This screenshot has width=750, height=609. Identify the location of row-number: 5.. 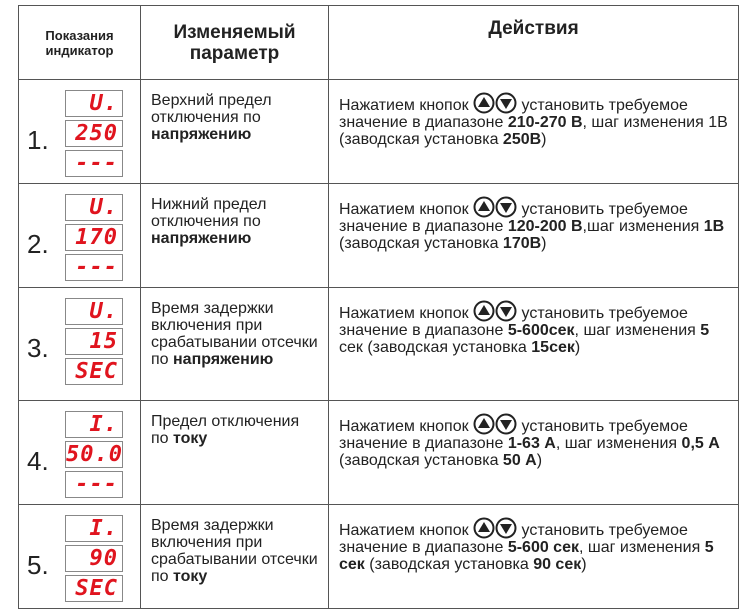
(38, 565).